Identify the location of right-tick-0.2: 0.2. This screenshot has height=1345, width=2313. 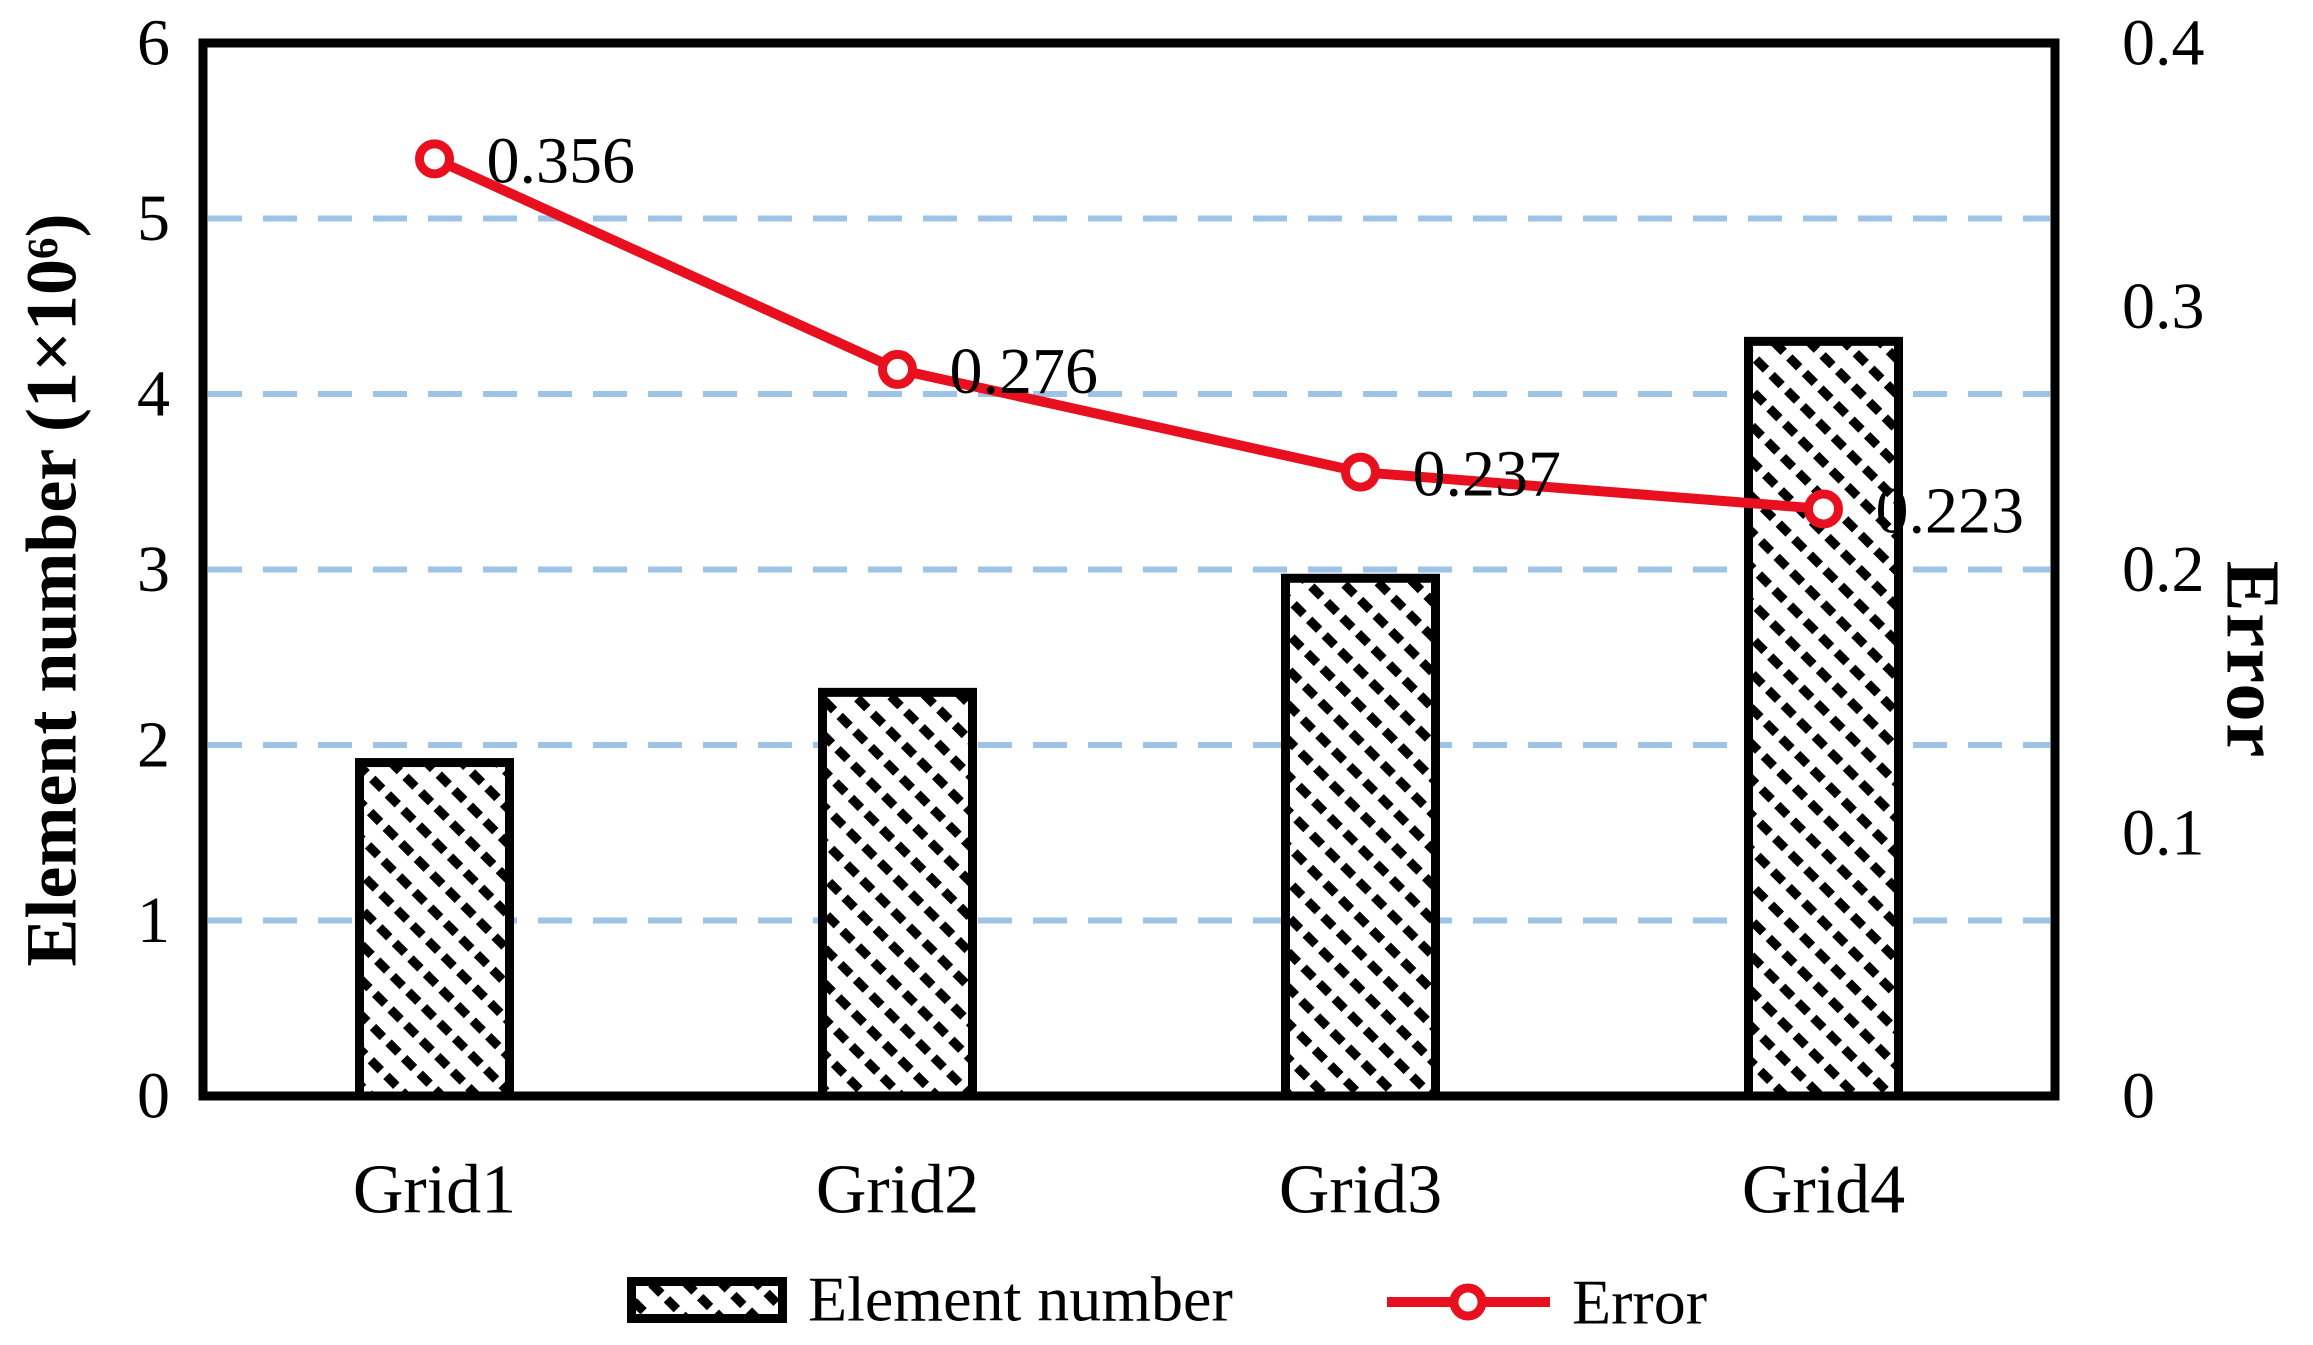
(2163, 569).